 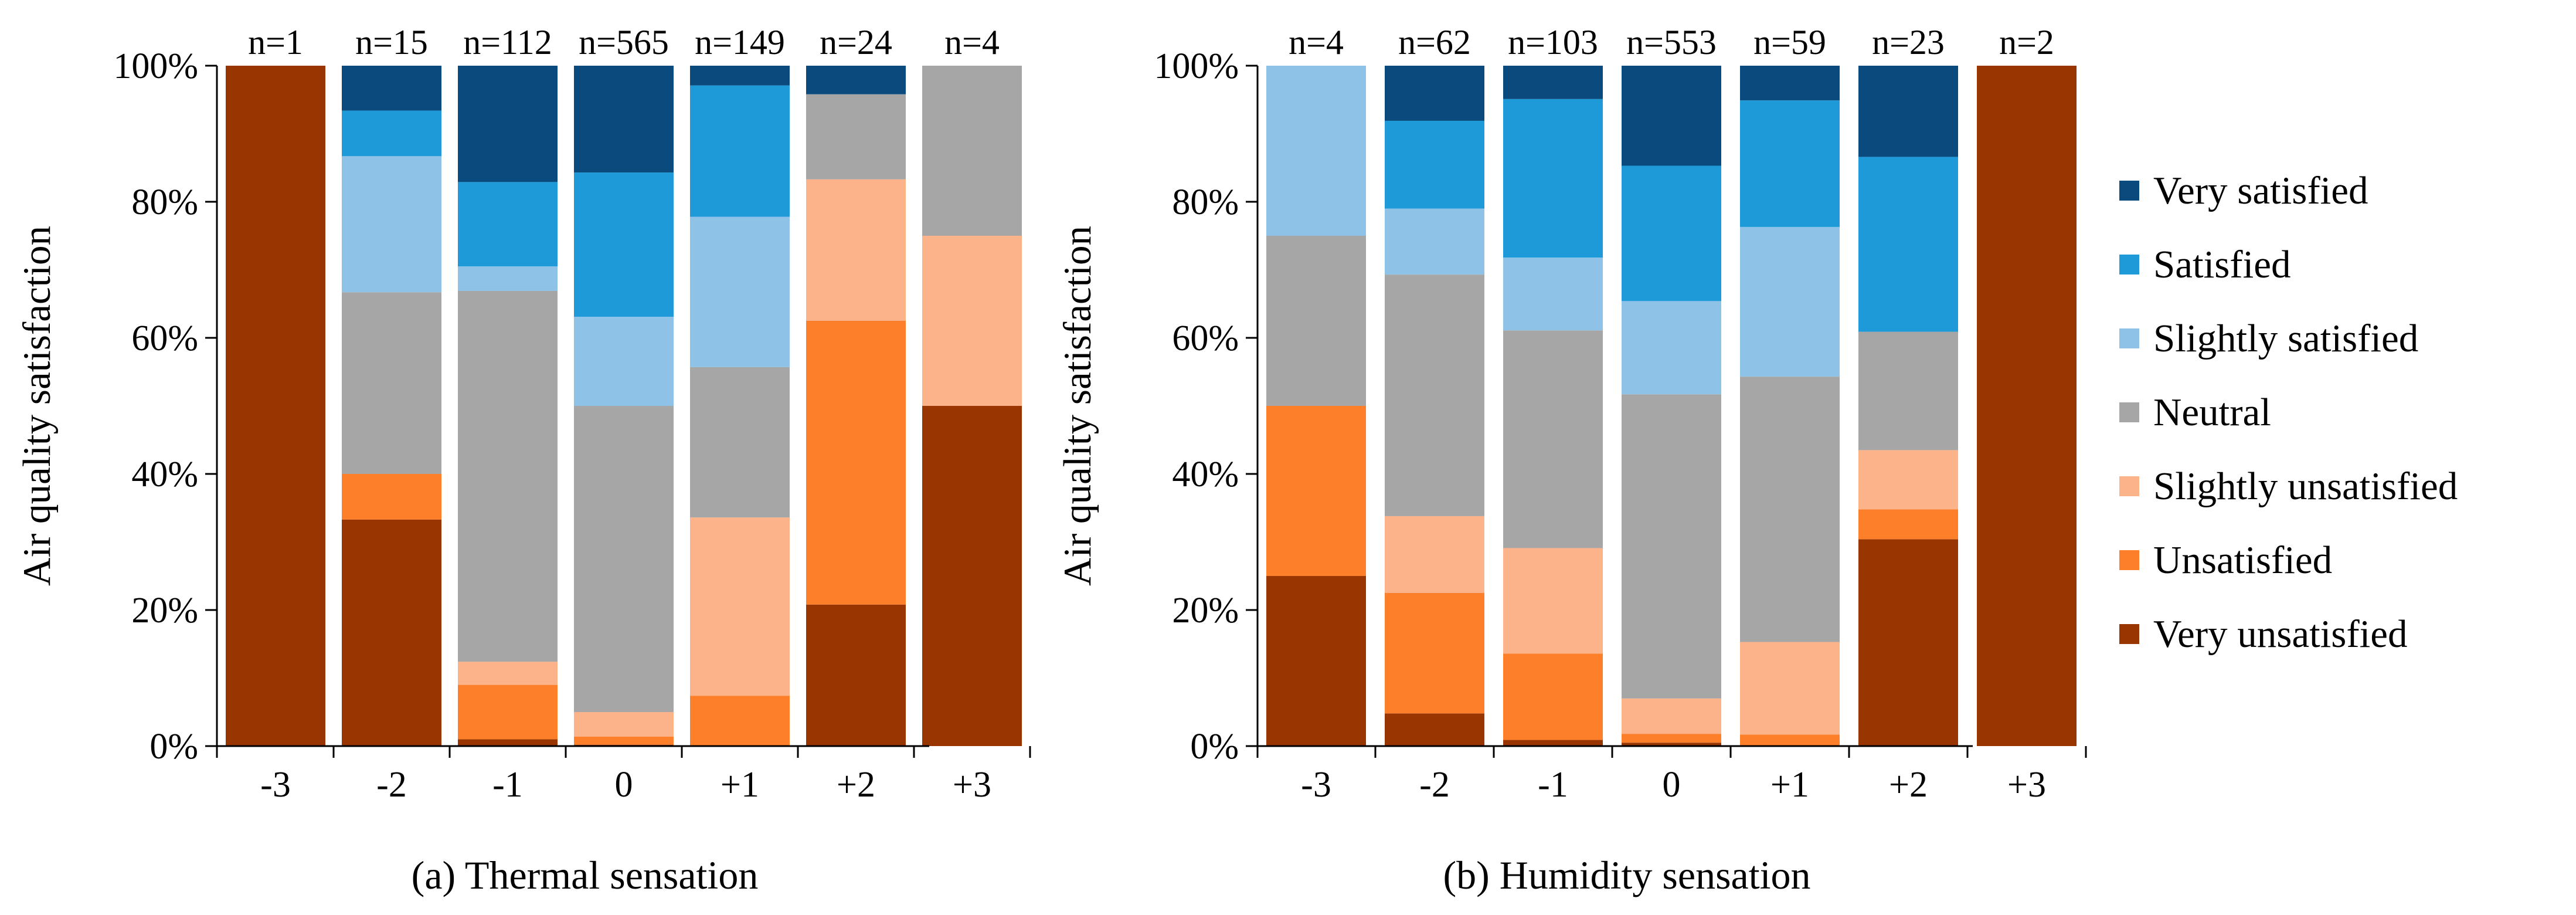 I want to click on chart-a-y-tick-label: 60%, so click(x=165, y=338).